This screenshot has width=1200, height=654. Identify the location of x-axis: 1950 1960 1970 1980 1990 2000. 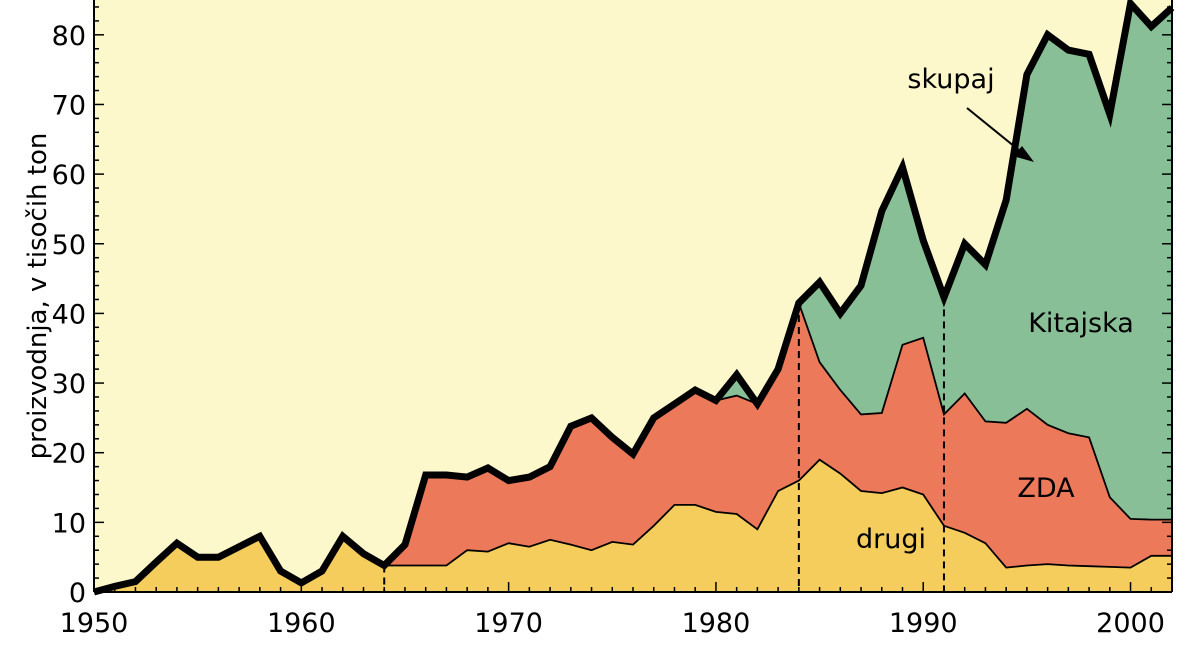
(616, 610).